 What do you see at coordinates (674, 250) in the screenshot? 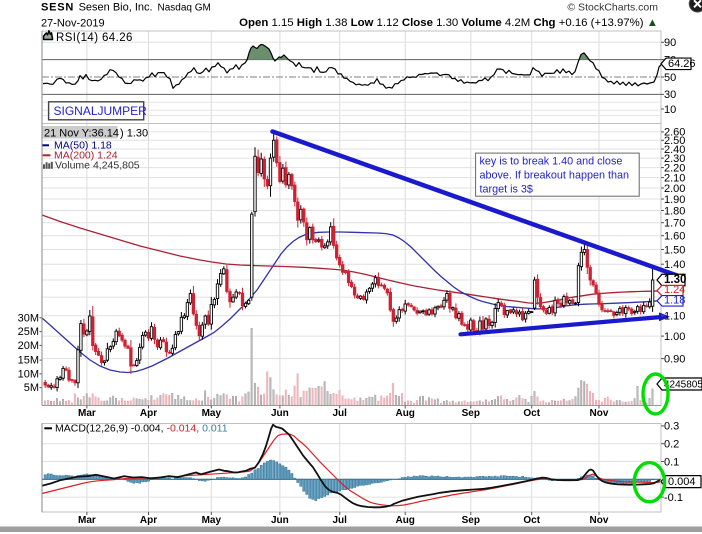
I see `svg-text: 1.50` at bounding box center [674, 250].